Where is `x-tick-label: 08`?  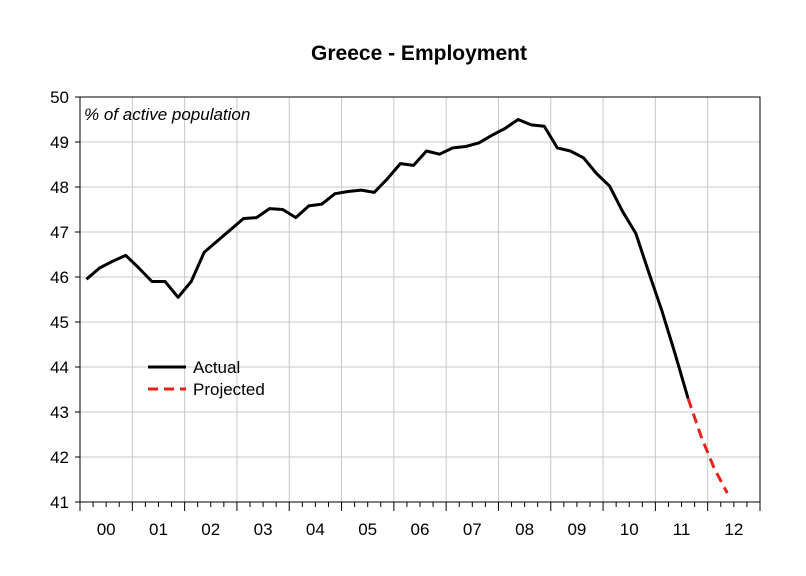
x-tick-label: 08 is located at coordinates (524, 529).